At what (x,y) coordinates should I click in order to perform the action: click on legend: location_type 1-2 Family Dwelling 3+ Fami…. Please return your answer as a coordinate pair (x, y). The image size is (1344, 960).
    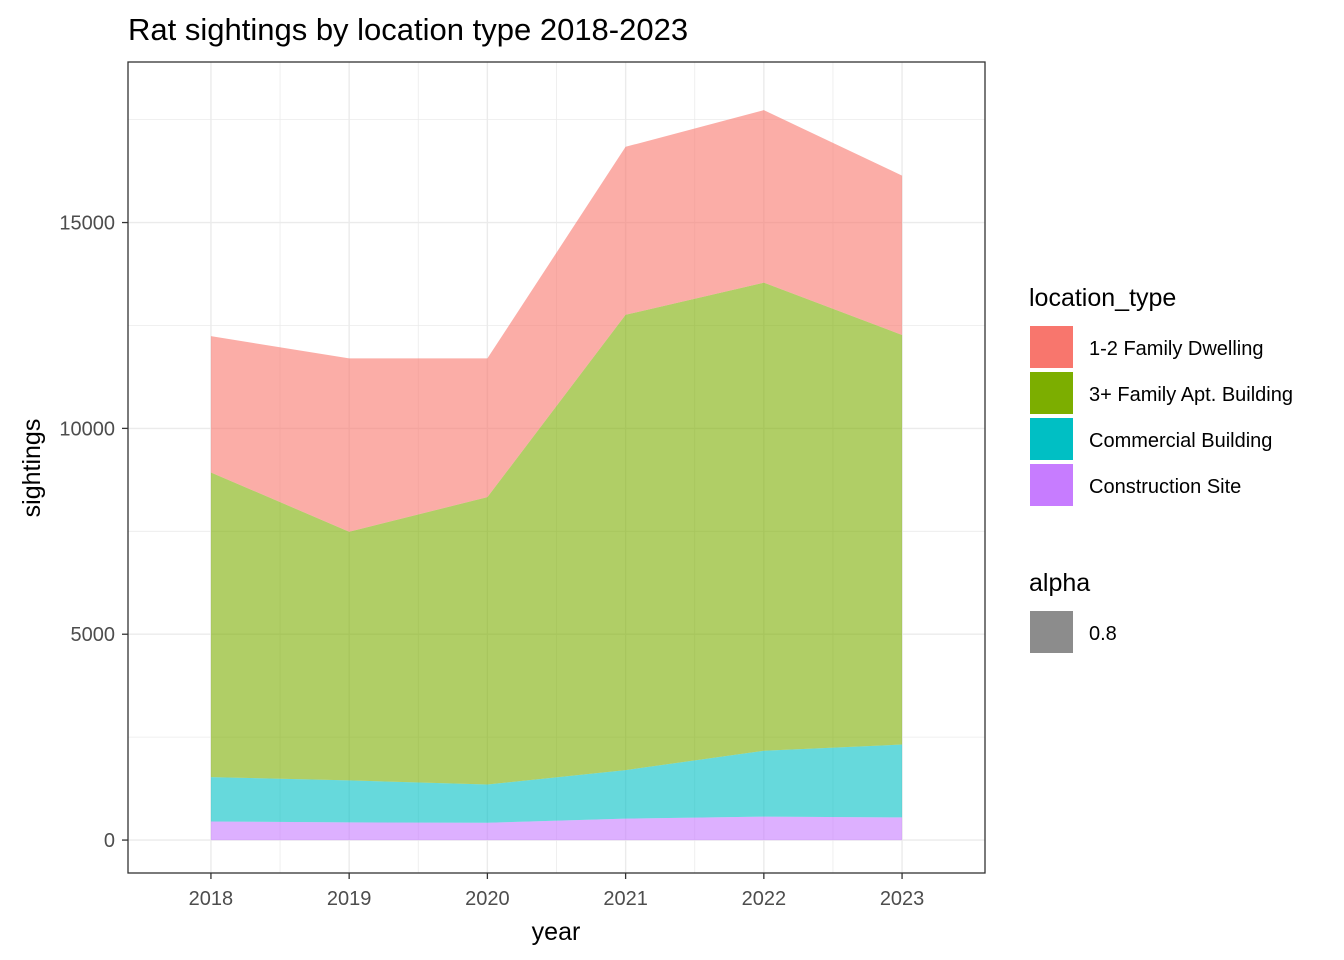
    Looking at the image, I should click on (1161, 468).